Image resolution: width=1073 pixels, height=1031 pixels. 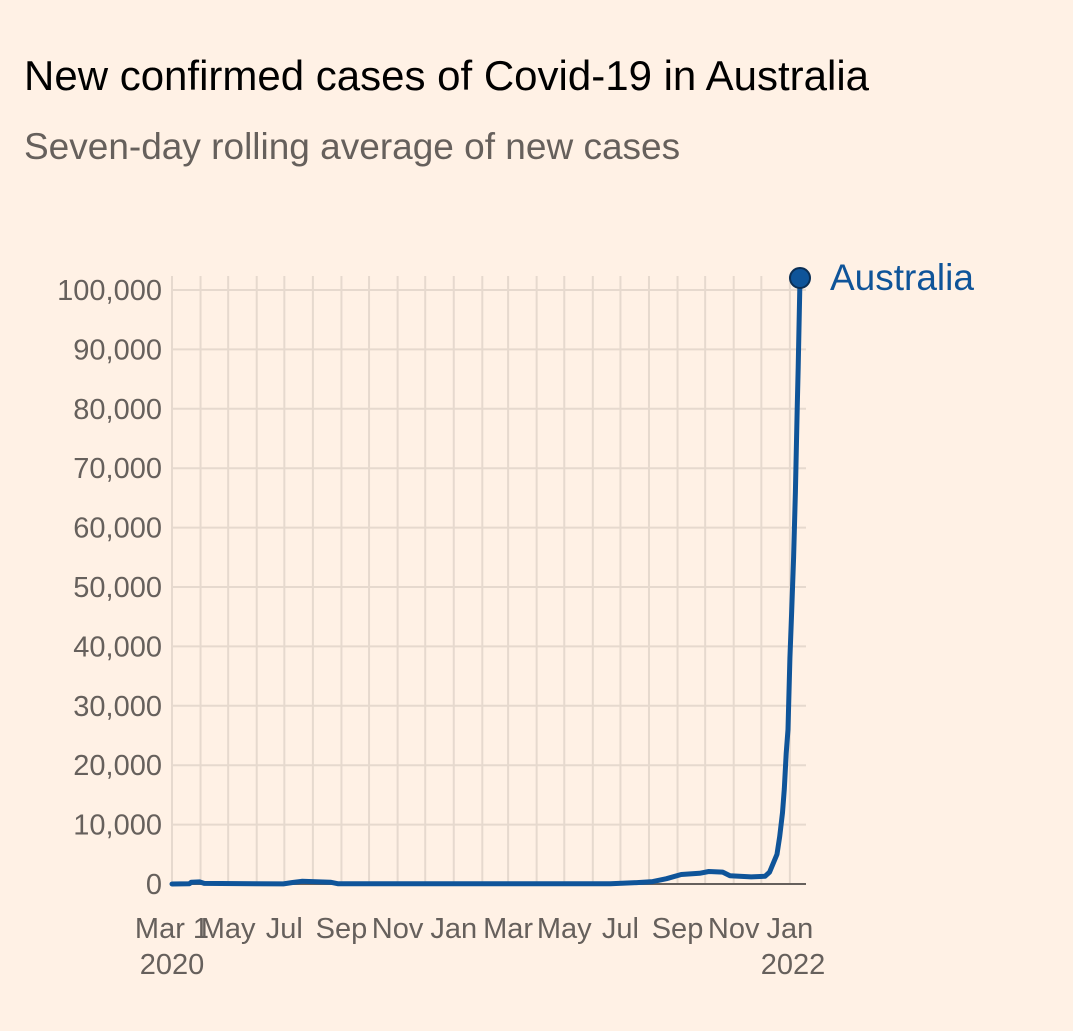 What do you see at coordinates (117, 588) in the screenshot?
I see `y-tick-label: 50,000` at bounding box center [117, 588].